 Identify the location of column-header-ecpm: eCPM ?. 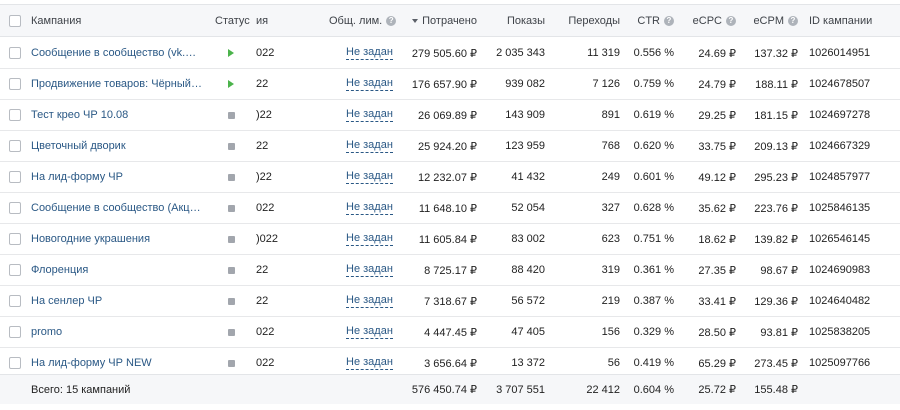
(772, 20).